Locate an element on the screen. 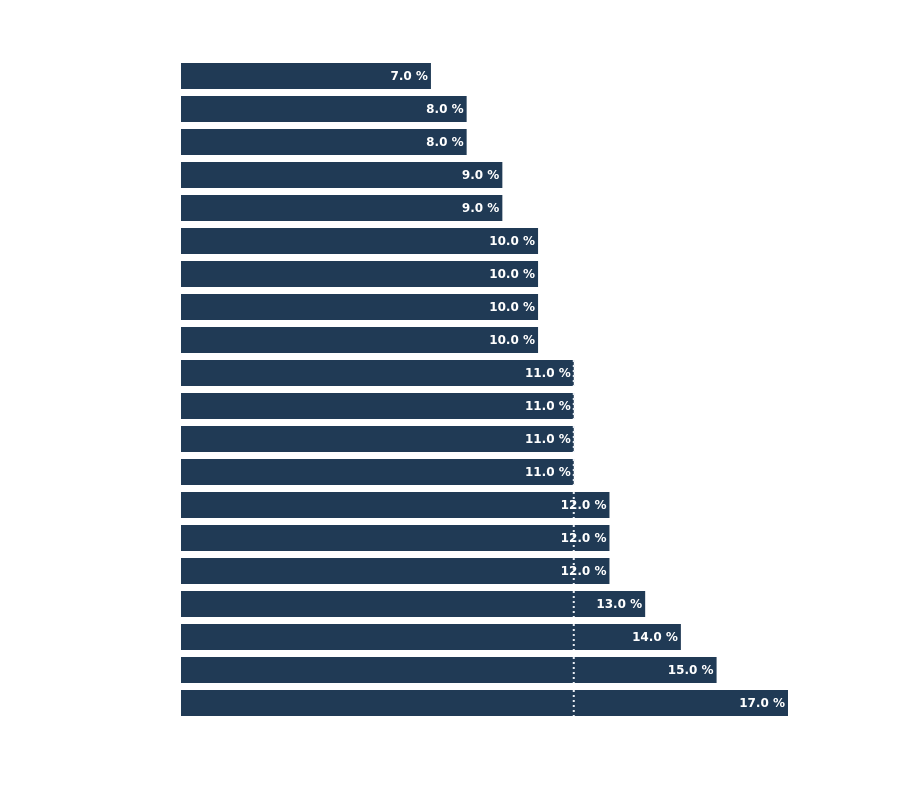  bar-value-label: 17.0 % is located at coordinates (762, 703).